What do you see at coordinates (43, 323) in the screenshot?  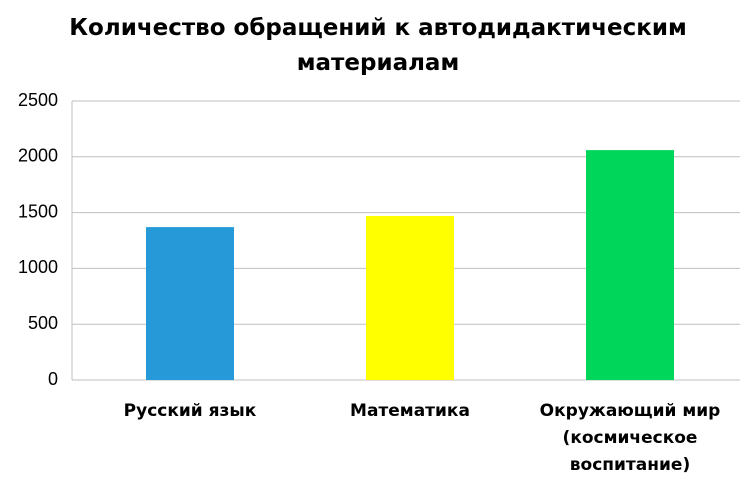 I see `y-tick-label: 500` at bounding box center [43, 323].